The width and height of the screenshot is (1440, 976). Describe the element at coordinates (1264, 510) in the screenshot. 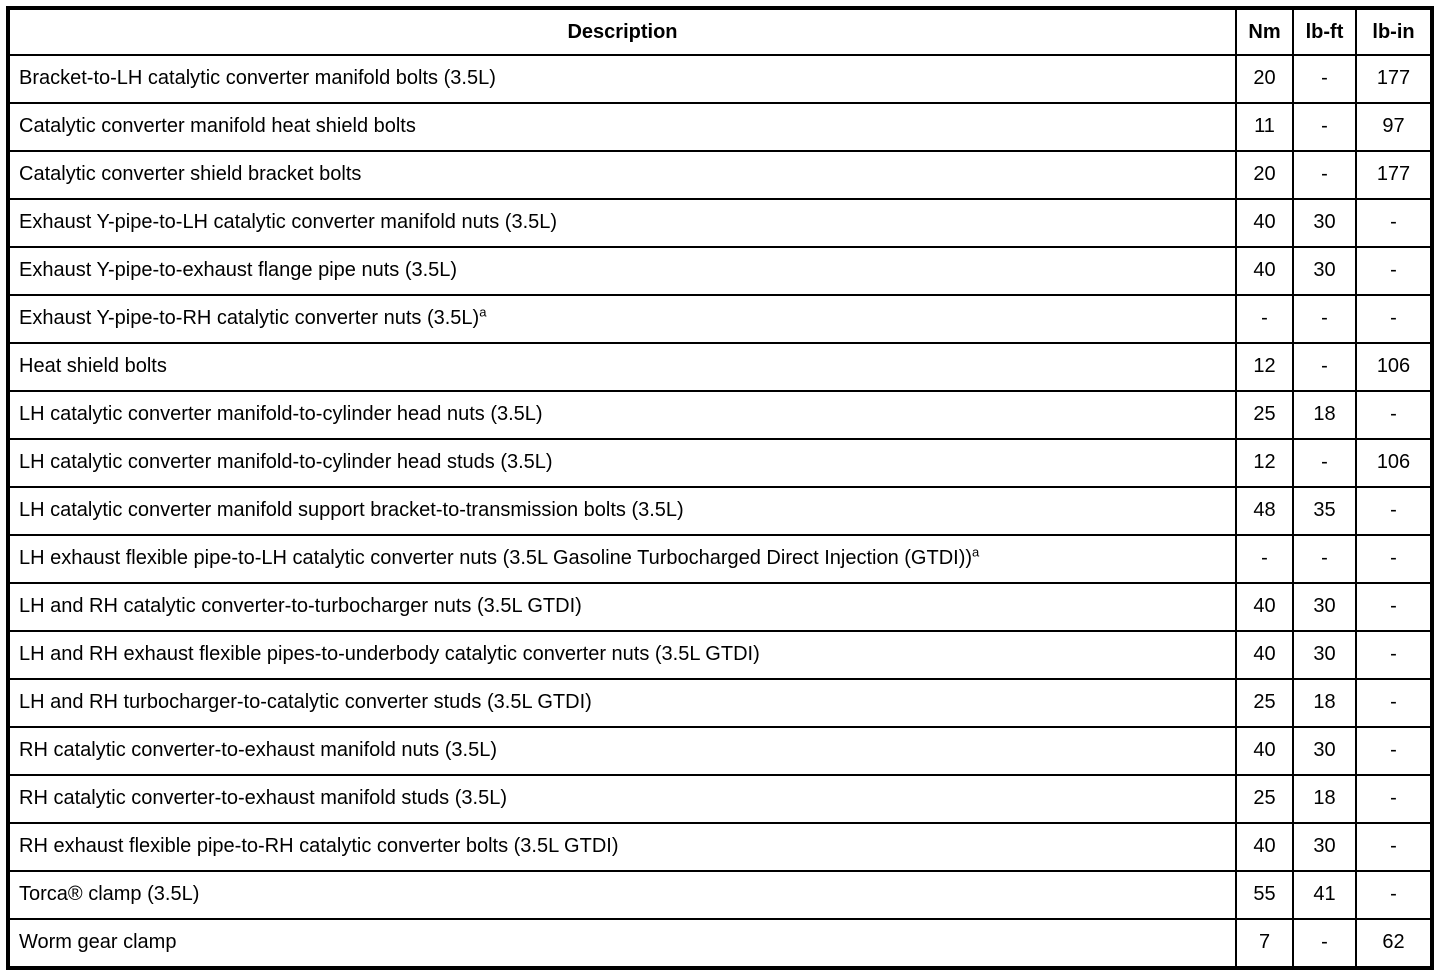

I see `nm-cell: 48` at that location.